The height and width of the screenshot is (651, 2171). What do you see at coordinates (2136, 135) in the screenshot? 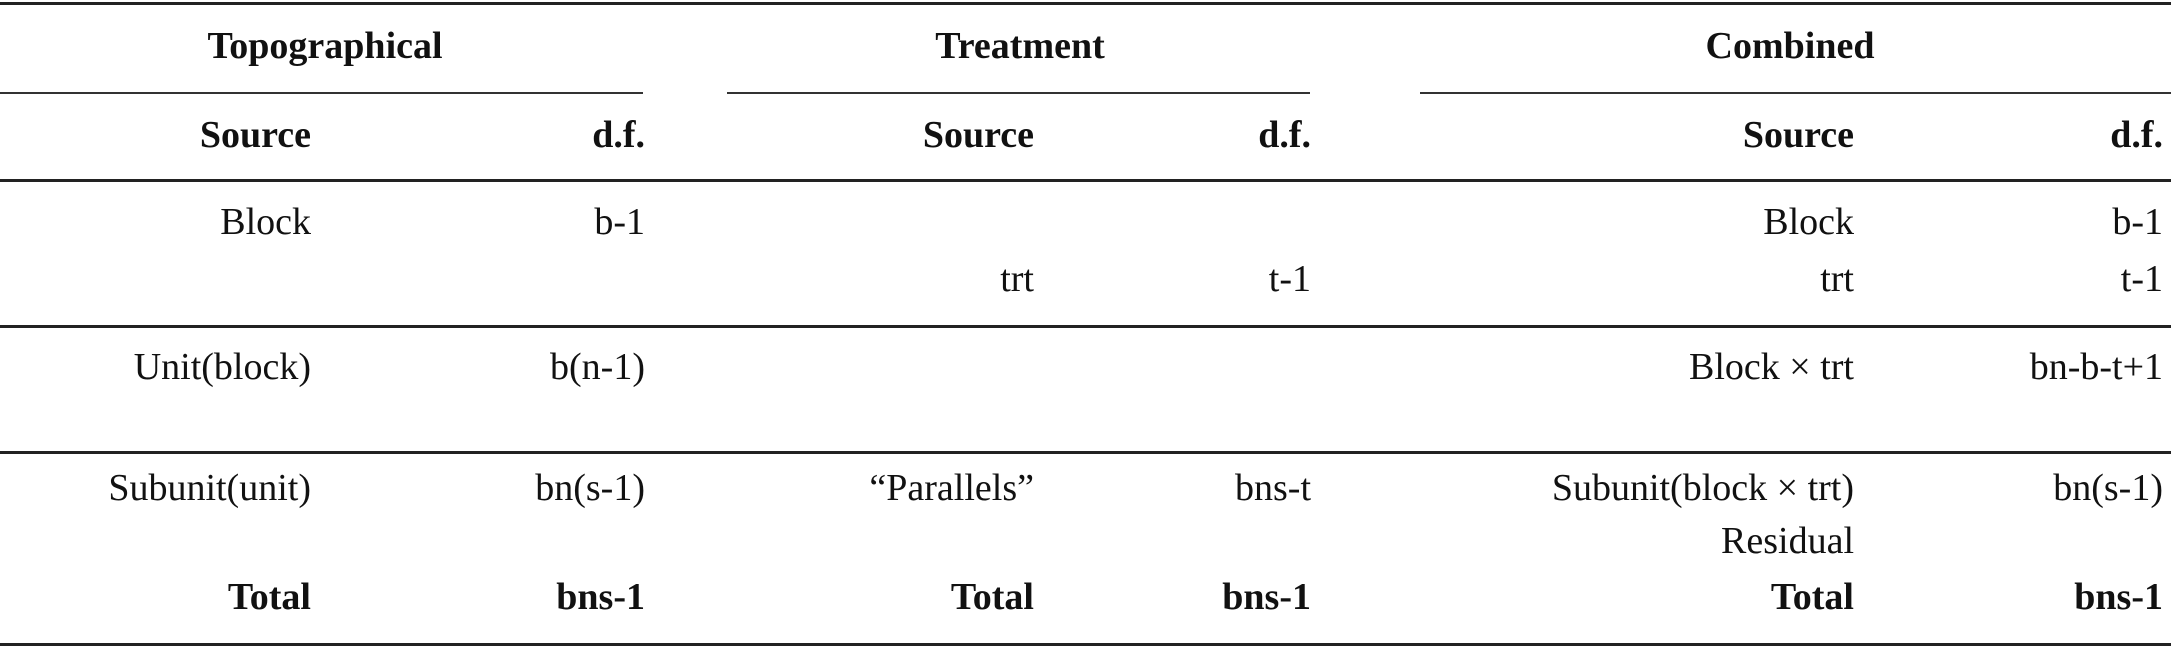
I see `header-df-combined: d.f.` at bounding box center [2136, 135].